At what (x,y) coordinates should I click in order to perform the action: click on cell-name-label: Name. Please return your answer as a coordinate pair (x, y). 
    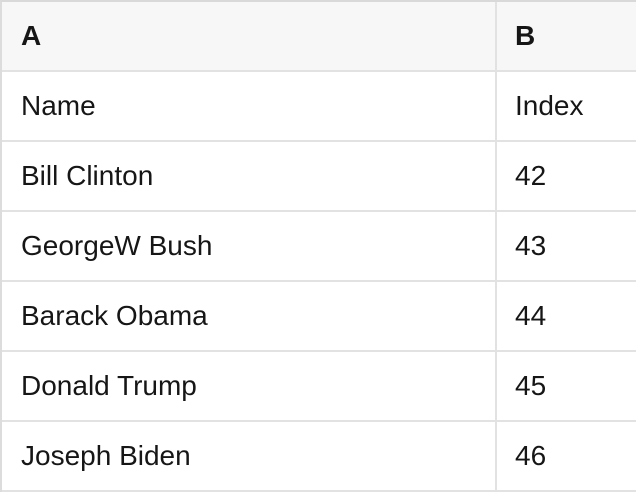
    Looking at the image, I should click on (249, 107).